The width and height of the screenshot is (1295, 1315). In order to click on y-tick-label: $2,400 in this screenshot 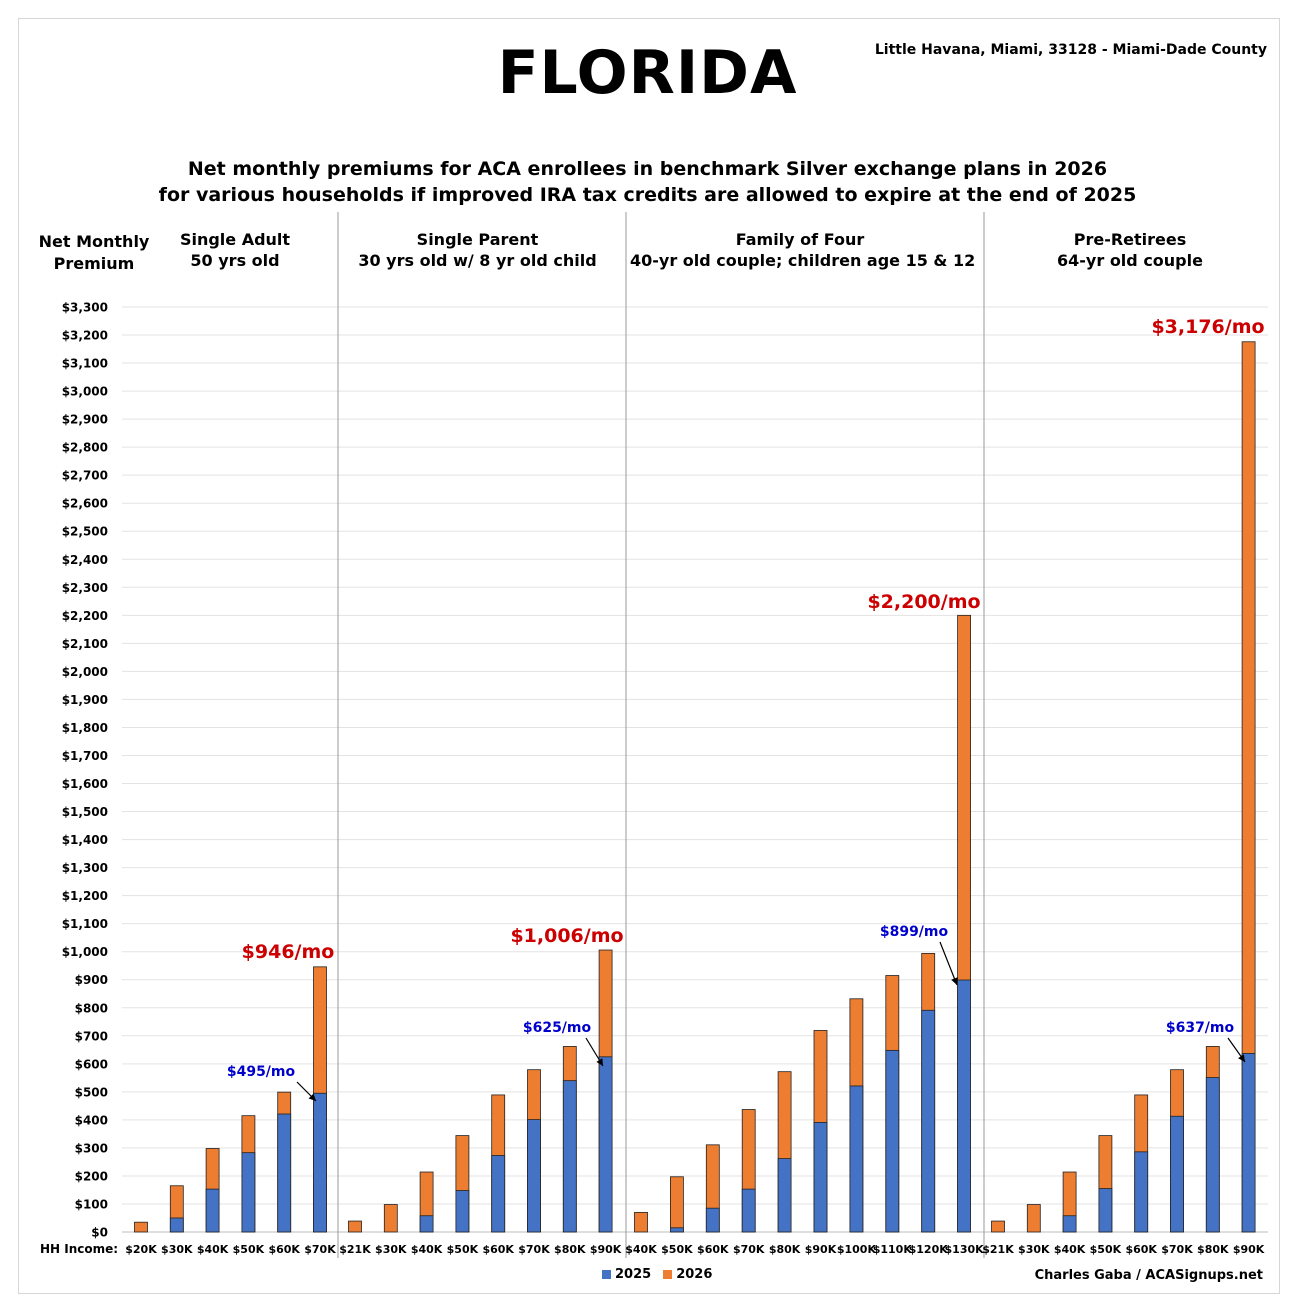, I will do `click(85, 560)`.